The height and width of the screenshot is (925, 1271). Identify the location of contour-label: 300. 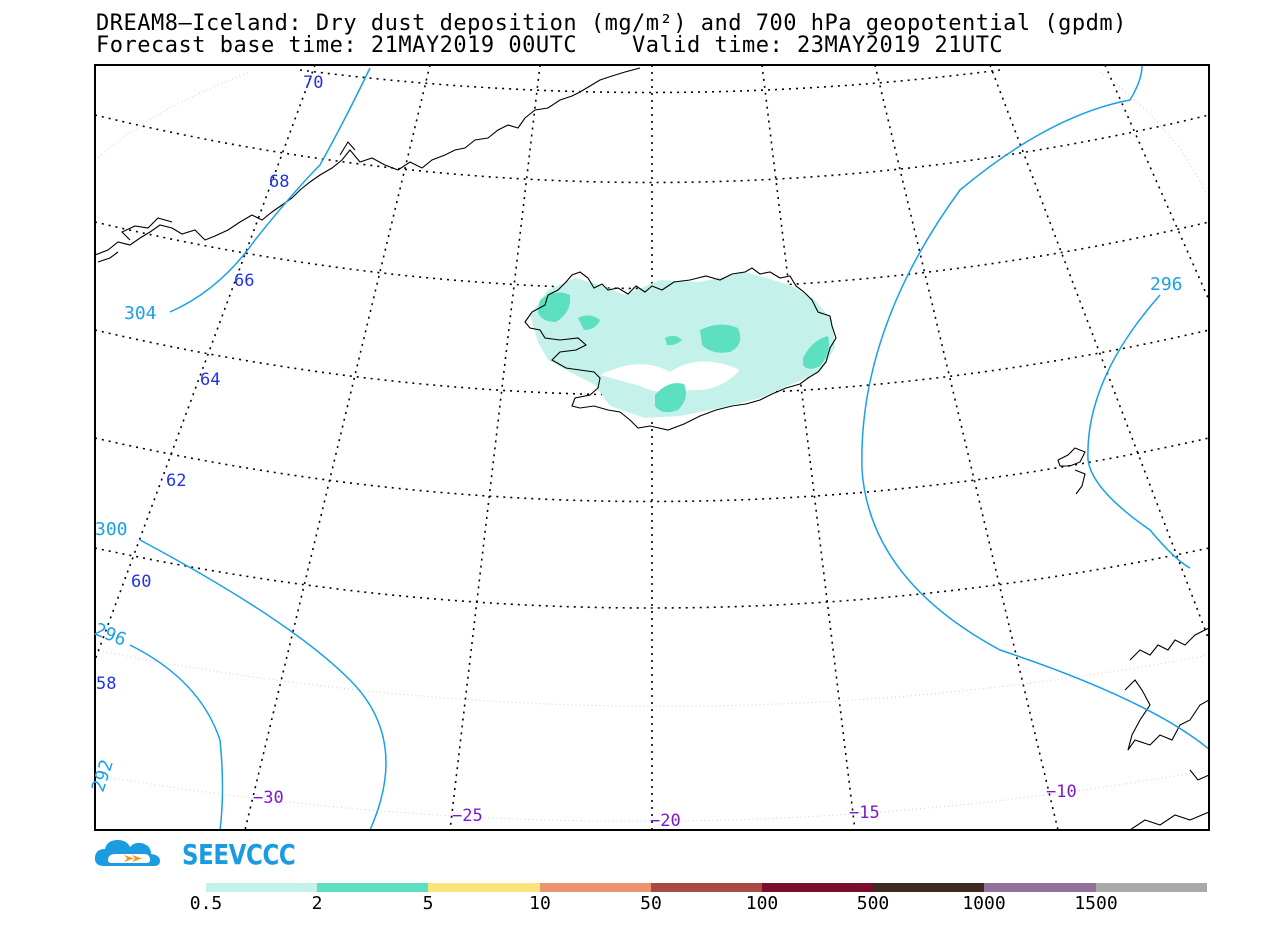
(111, 529).